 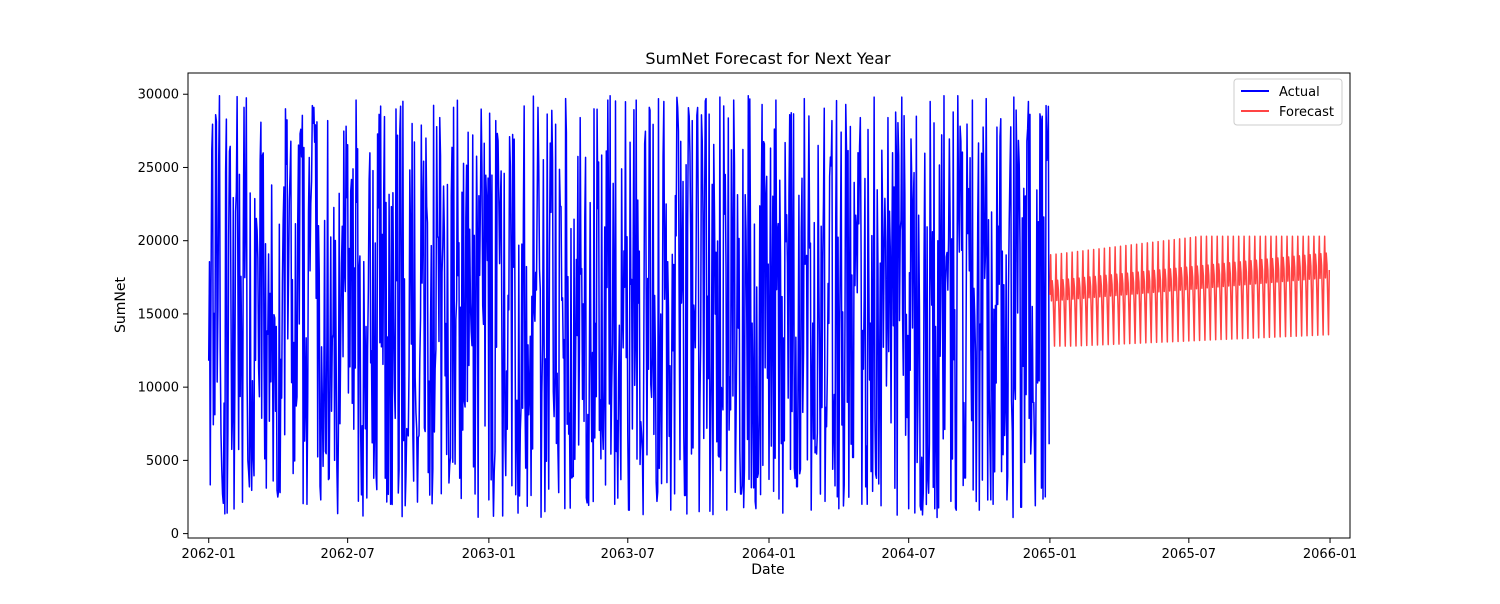 I want to click on x-tick-label: 2064-01, so click(x=769, y=554).